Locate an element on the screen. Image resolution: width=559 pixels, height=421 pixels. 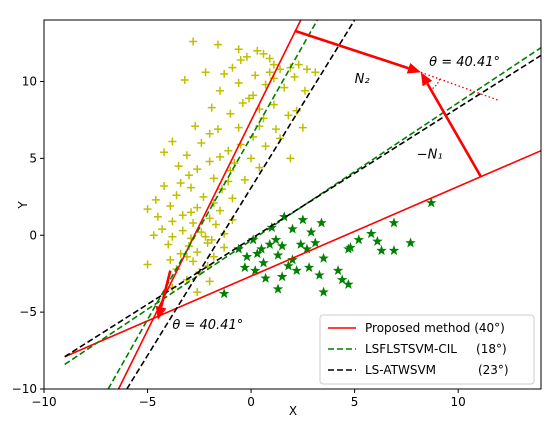
arrow-head is located at coordinates (161, 312).